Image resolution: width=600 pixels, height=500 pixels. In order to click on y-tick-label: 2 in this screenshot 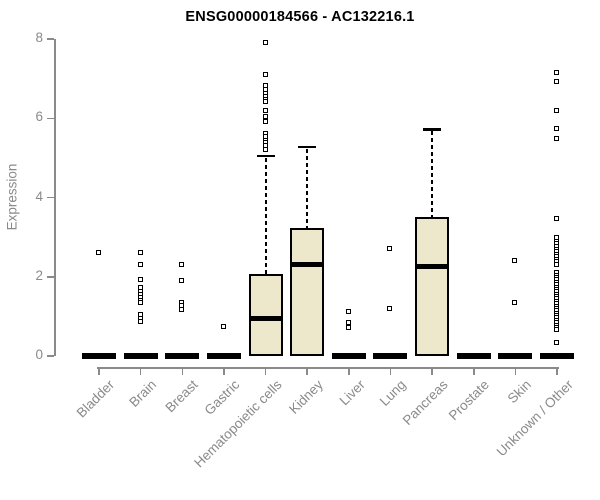, I will do `click(39, 275)`.